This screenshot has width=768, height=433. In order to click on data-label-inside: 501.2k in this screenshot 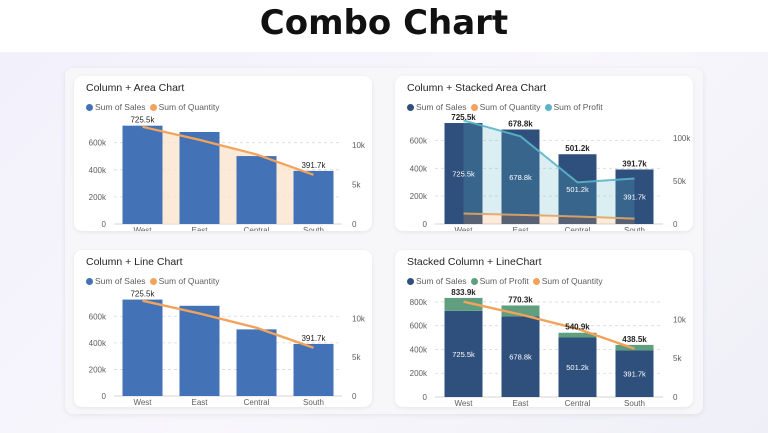, I will do `click(577, 367)`.